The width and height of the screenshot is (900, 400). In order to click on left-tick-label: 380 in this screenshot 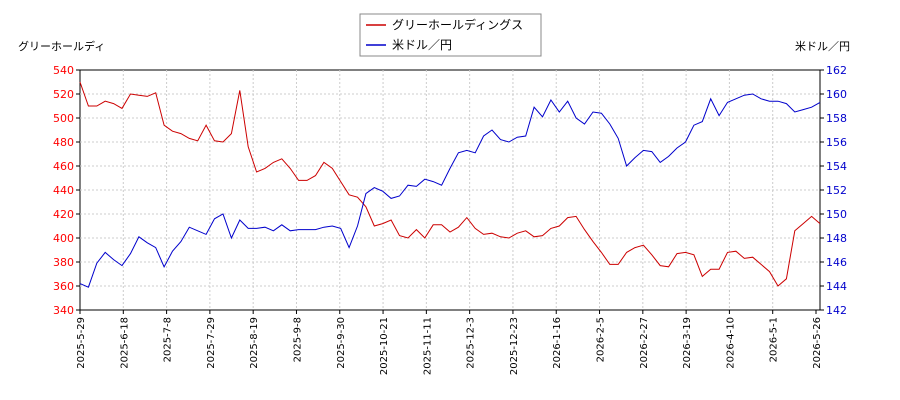, I will do `click(63, 262)`.